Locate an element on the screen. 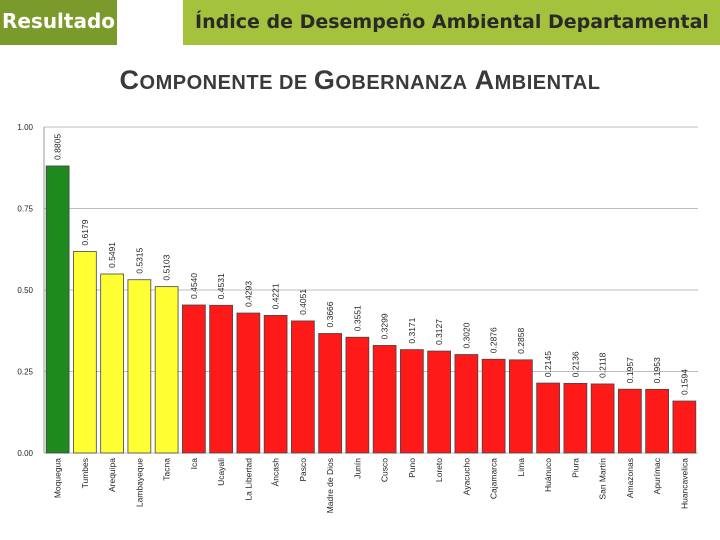 The width and height of the screenshot is (720, 540). x-tick-label: Ucayali is located at coordinates (221, 472).